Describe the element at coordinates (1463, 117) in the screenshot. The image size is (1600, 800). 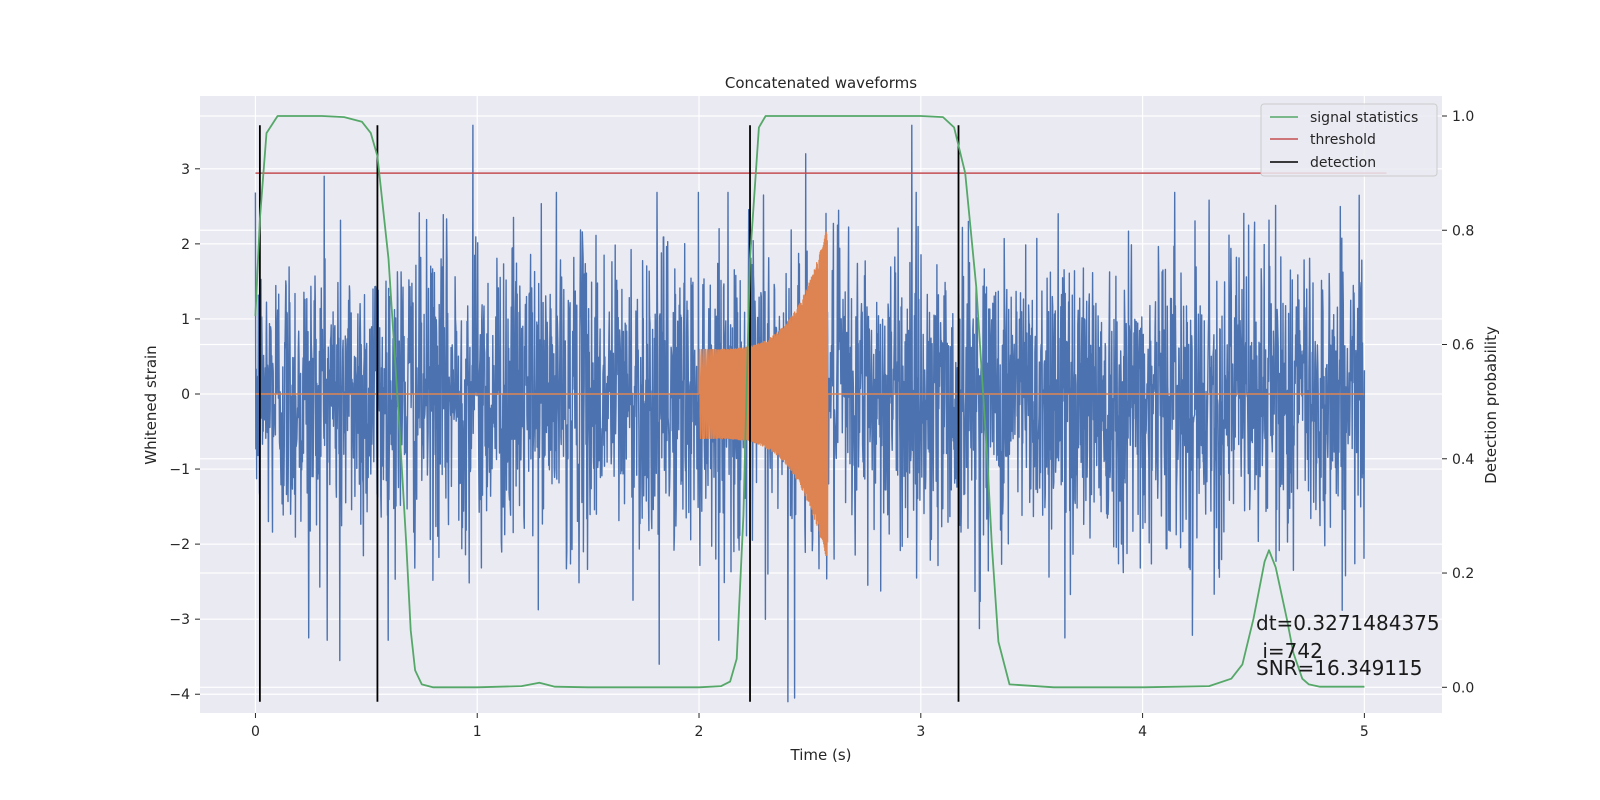
I see `y2-tick-label: 1.0` at that location.